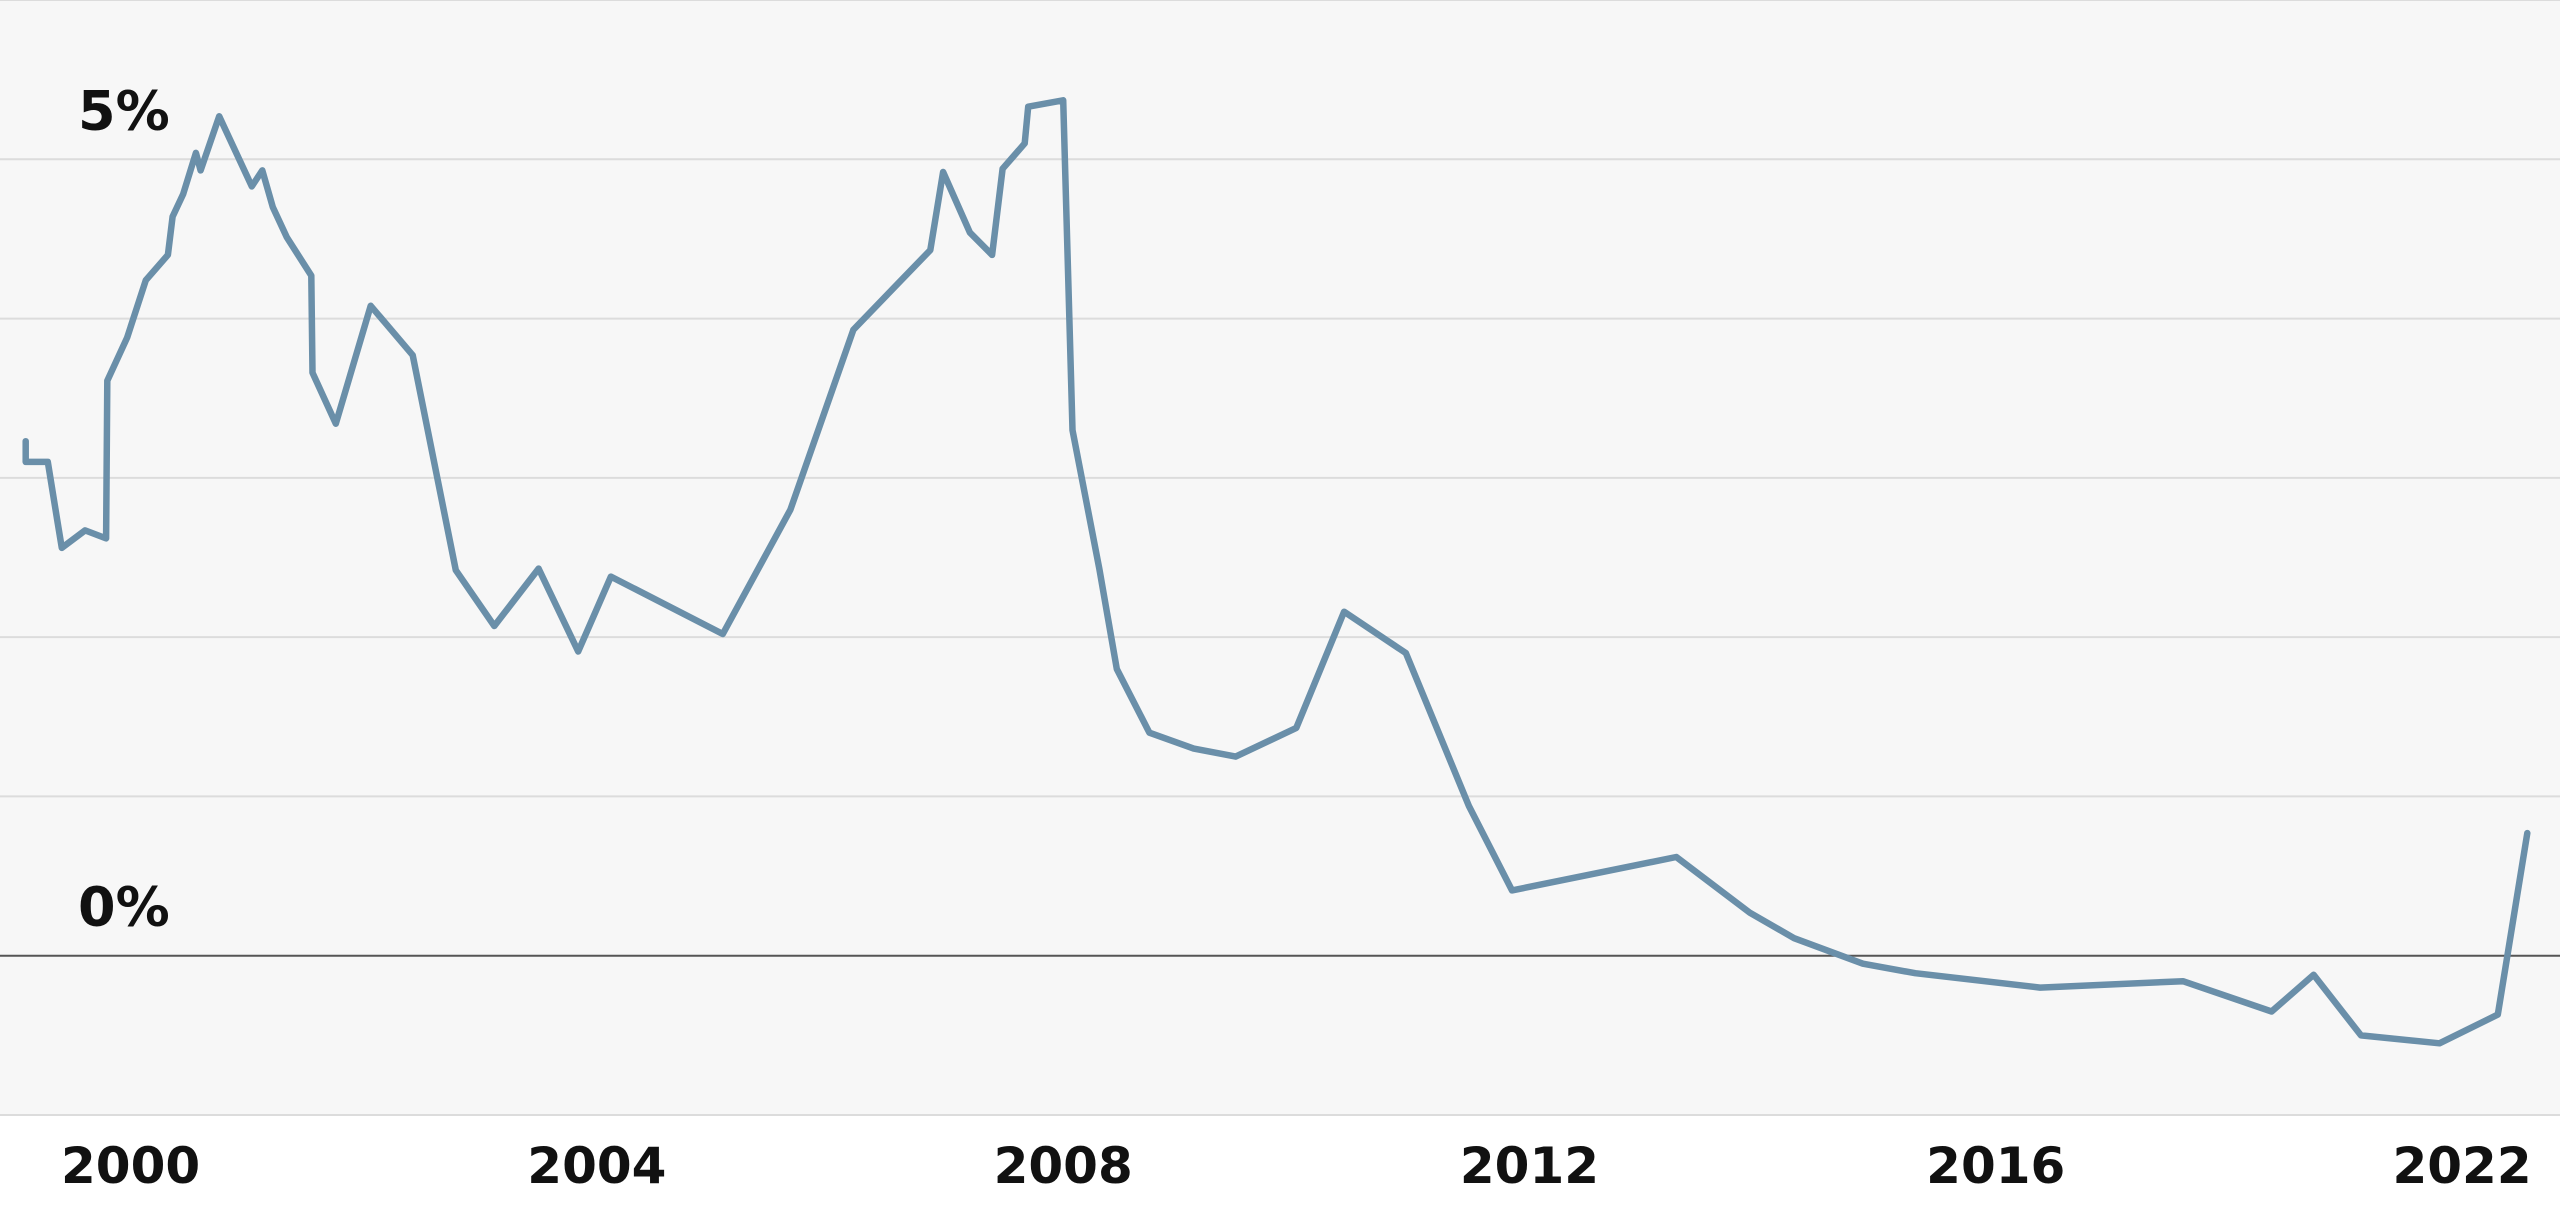 Image resolution: width=2560 pixels, height=1205 pixels. Describe the element at coordinates (124, 907) in the screenshot. I see `y-tick-label: 0%` at that location.